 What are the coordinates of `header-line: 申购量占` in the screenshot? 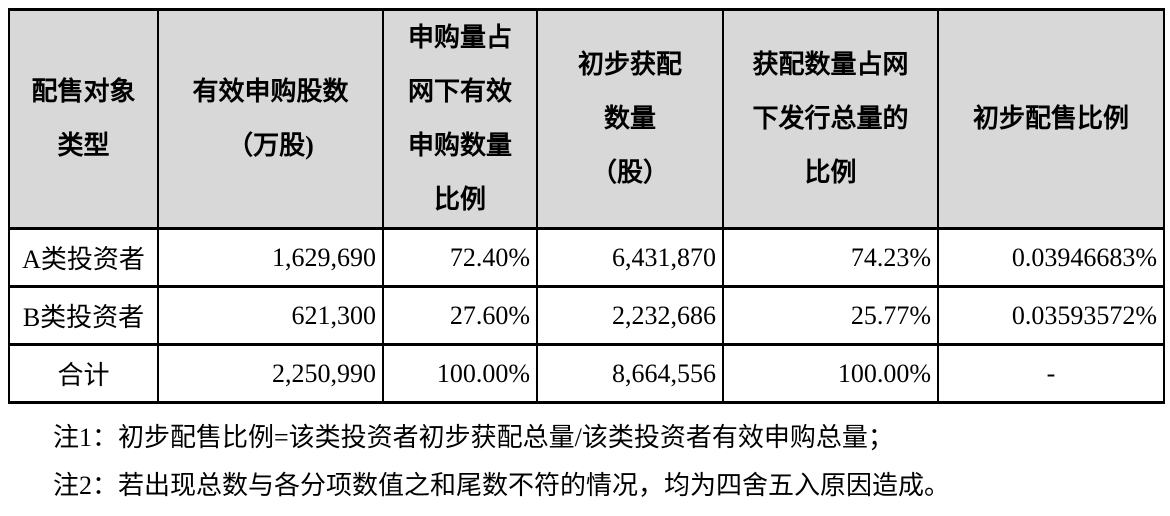 It's located at (459, 37).